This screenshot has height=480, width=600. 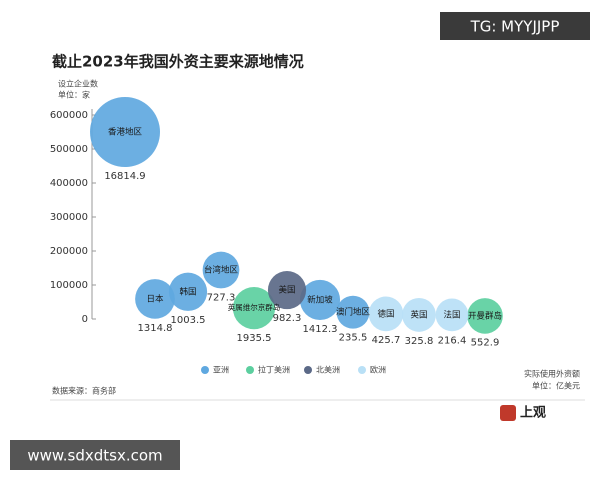 I want to click on size-value-label: 235.5, so click(x=353, y=338).